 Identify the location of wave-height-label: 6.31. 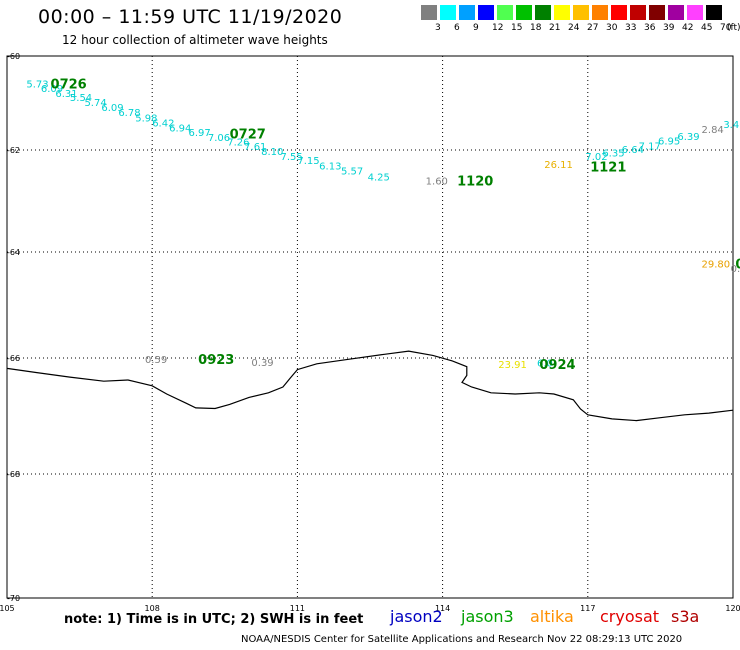
(66, 94).